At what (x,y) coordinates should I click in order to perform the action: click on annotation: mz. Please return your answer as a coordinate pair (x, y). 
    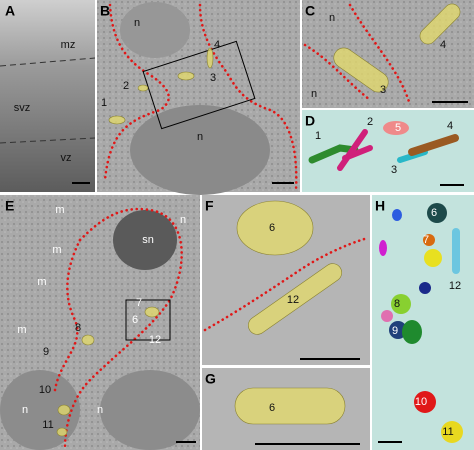
    Looking at the image, I should click on (68, 45).